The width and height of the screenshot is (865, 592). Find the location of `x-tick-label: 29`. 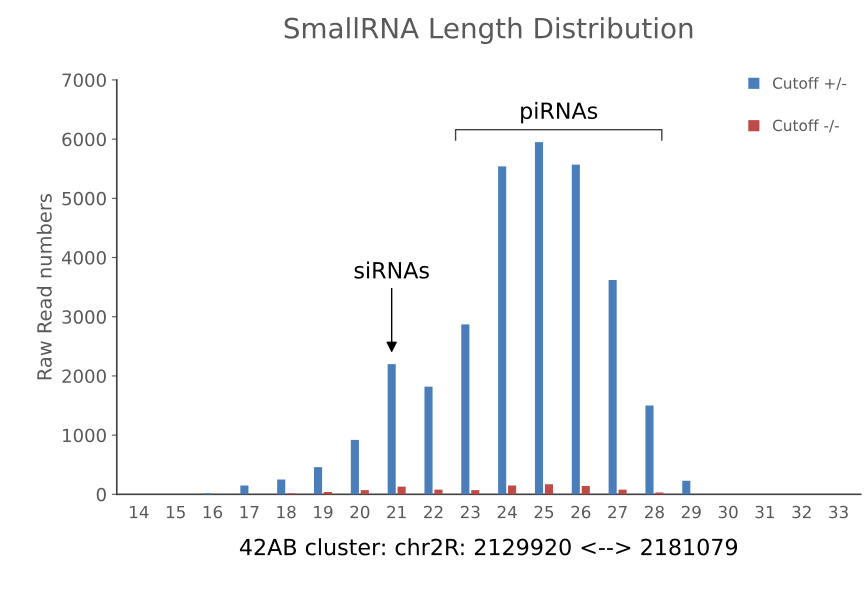

x-tick-label: 29 is located at coordinates (691, 512).